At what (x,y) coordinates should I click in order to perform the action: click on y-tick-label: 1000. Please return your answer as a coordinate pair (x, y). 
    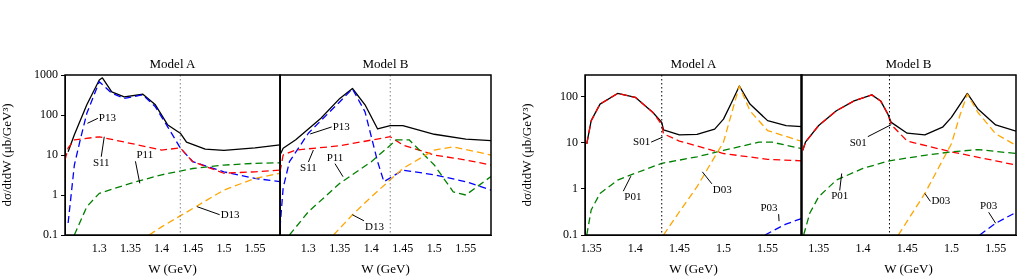
    Looking at the image, I should click on (46, 74).